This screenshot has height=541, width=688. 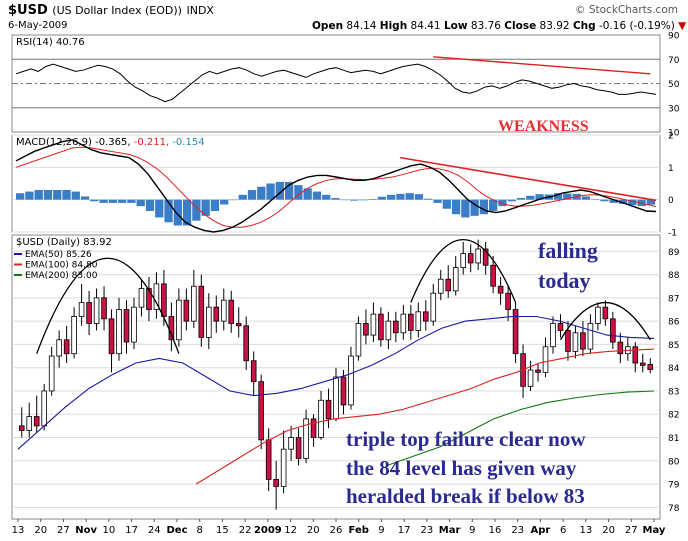 I want to click on x-tick-label: 23, so click(x=517, y=530).